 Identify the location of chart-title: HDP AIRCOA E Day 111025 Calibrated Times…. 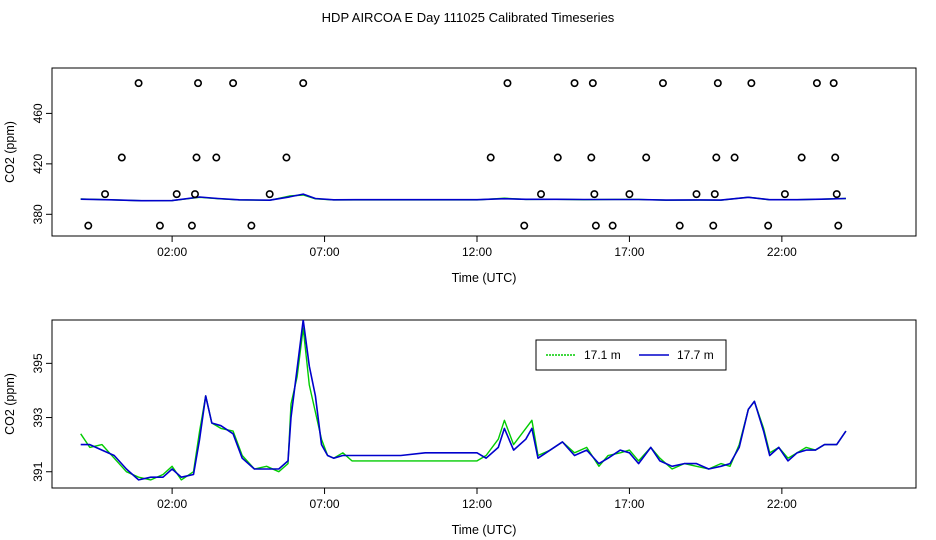
(468, 17).